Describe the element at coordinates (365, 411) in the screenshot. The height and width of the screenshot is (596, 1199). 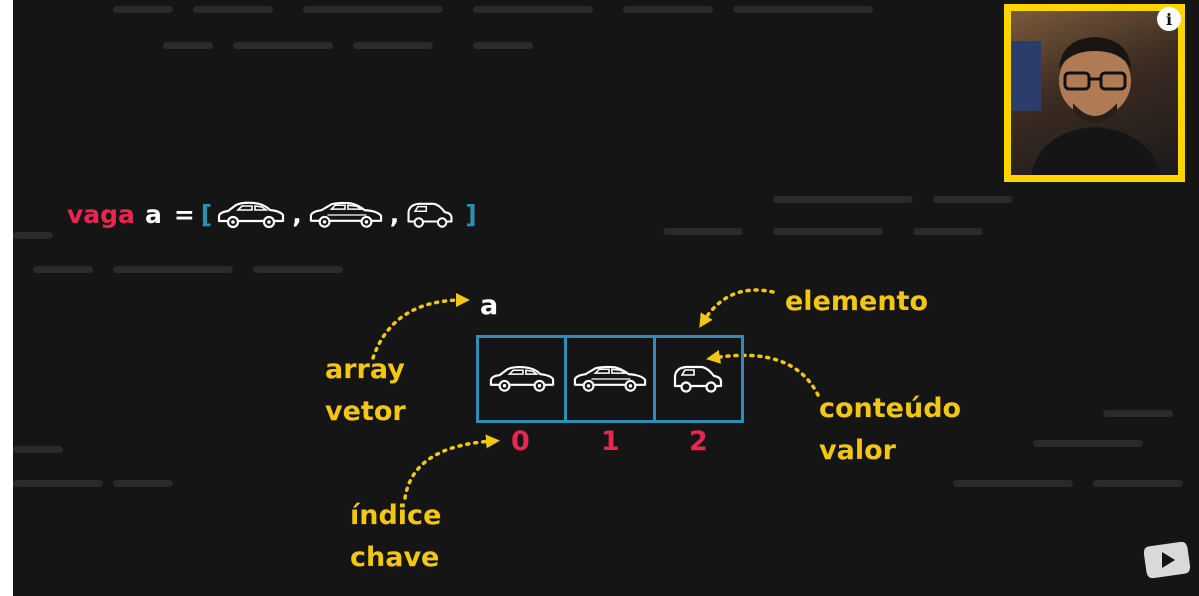
I see `label-vetor: vetor` at that location.